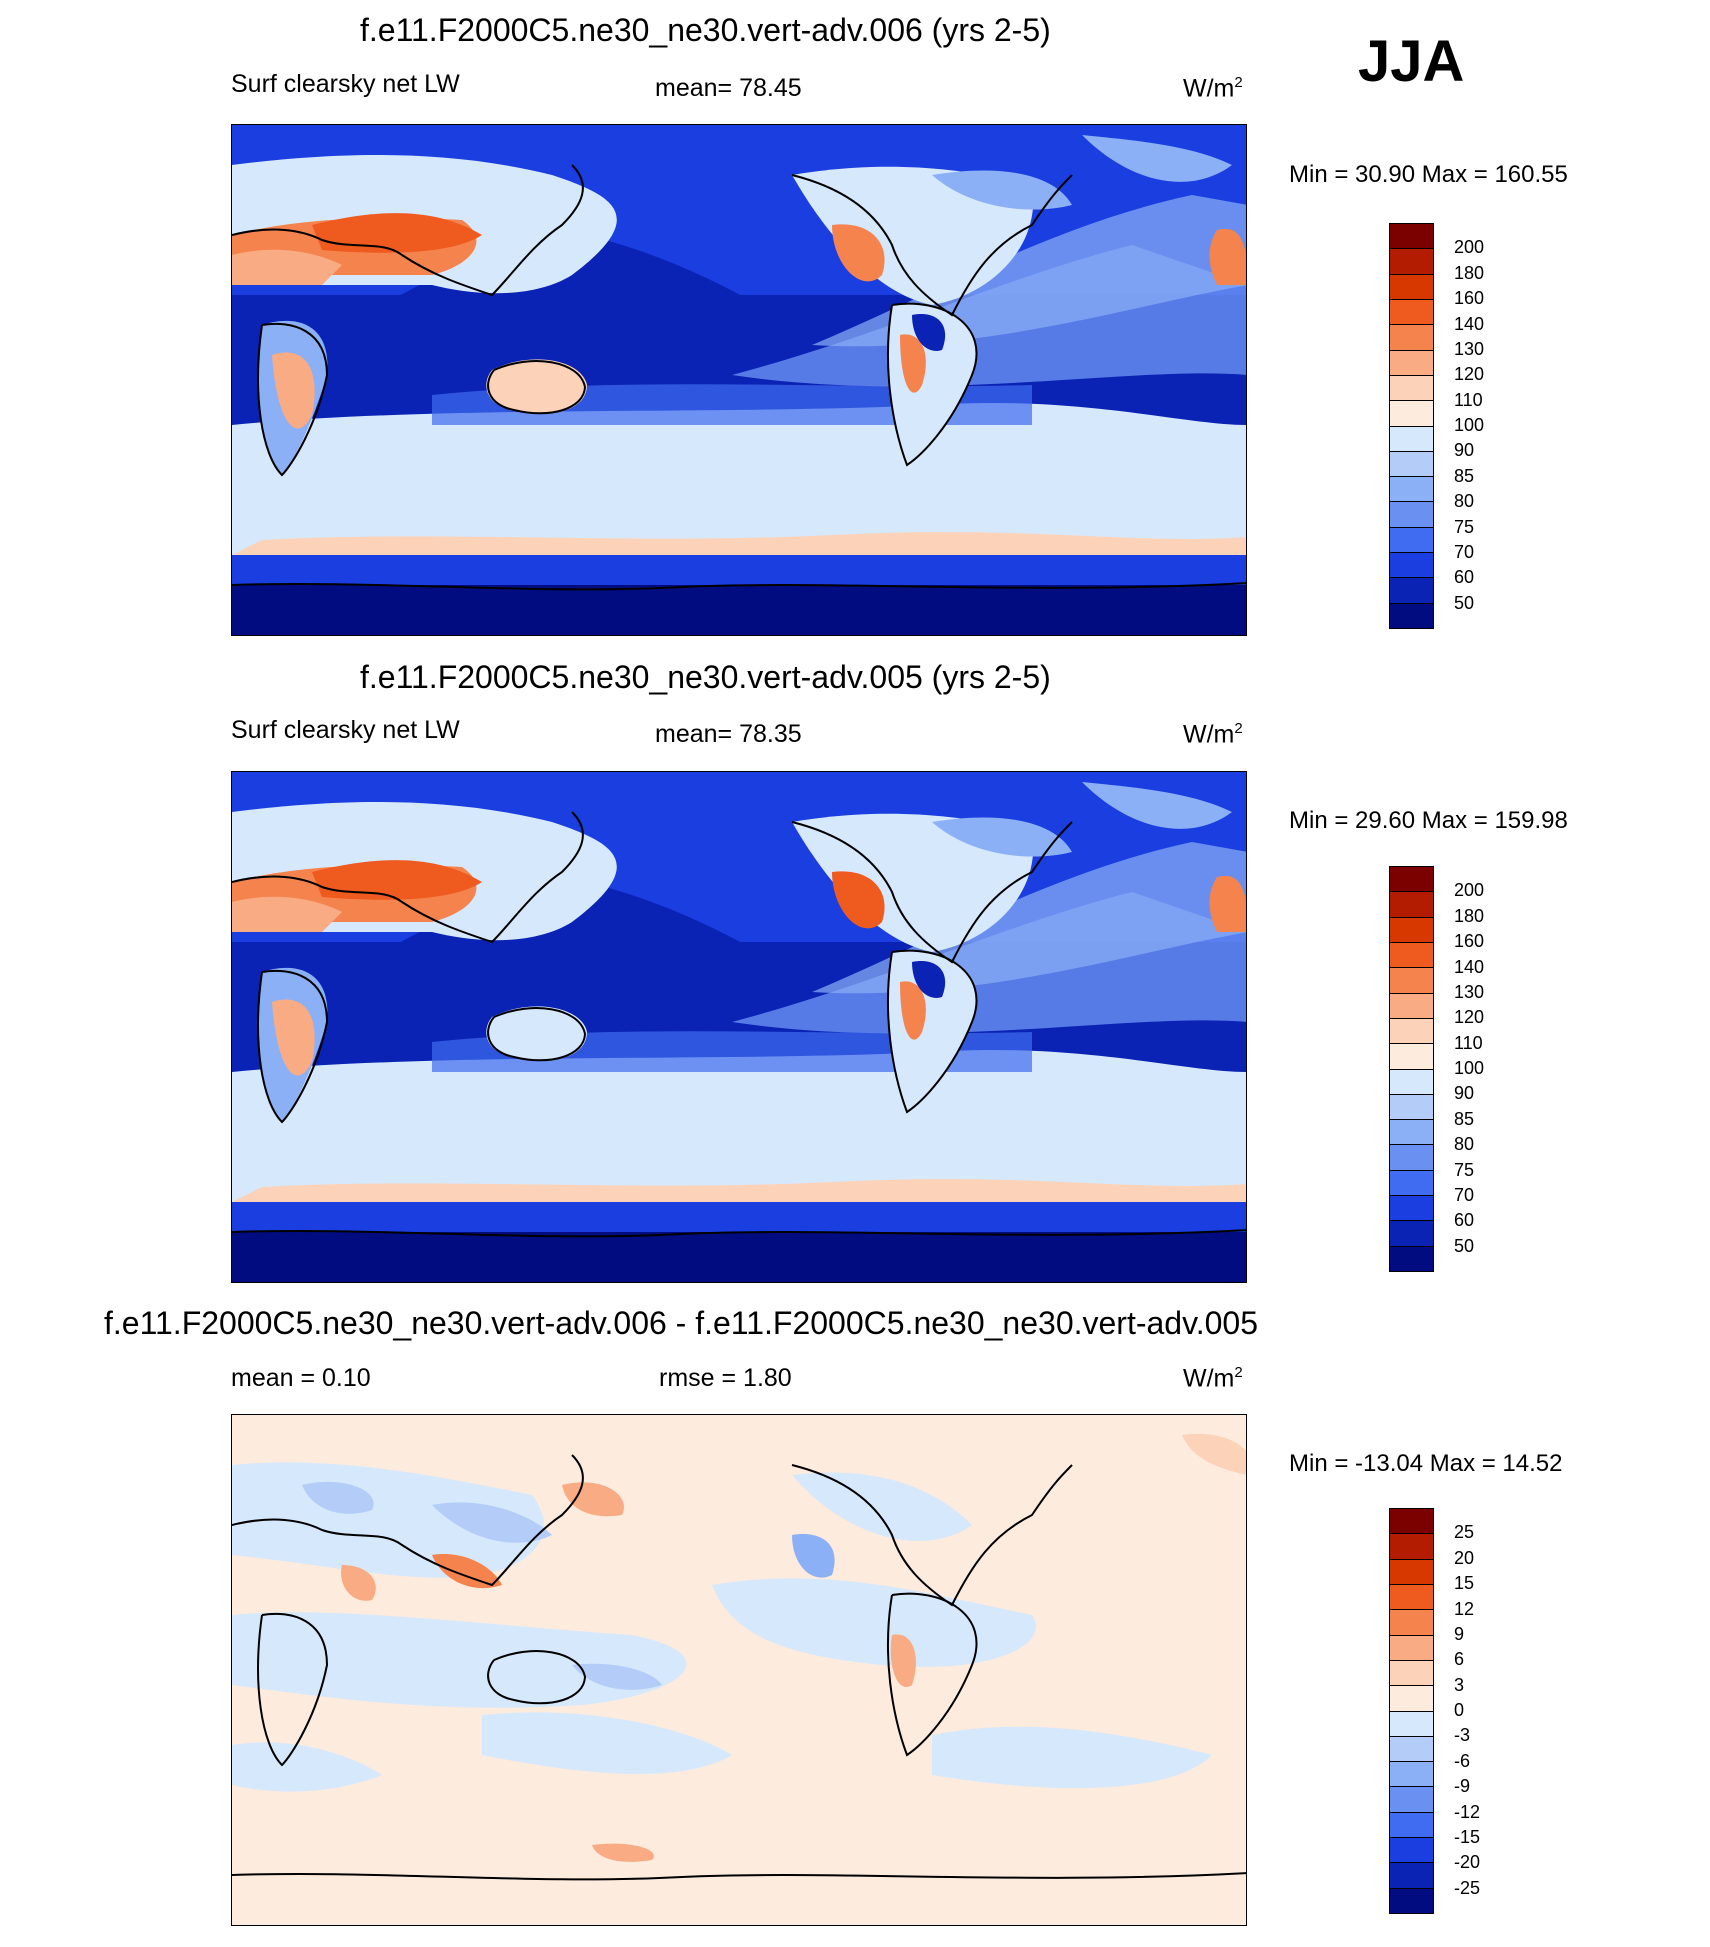 This screenshot has width=1710, height=1947. Describe the element at coordinates (1462, 1735) in the screenshot. I see `colorbar-tick-label: -3` at that location.